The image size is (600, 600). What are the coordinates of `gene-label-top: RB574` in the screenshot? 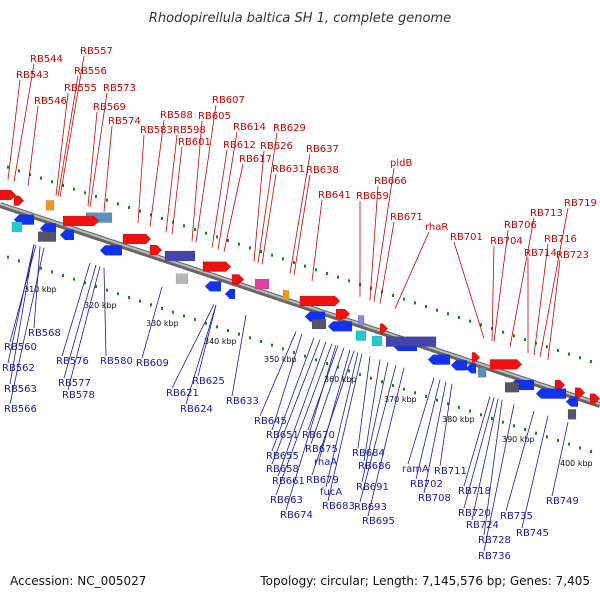 It's located at (124, 121).